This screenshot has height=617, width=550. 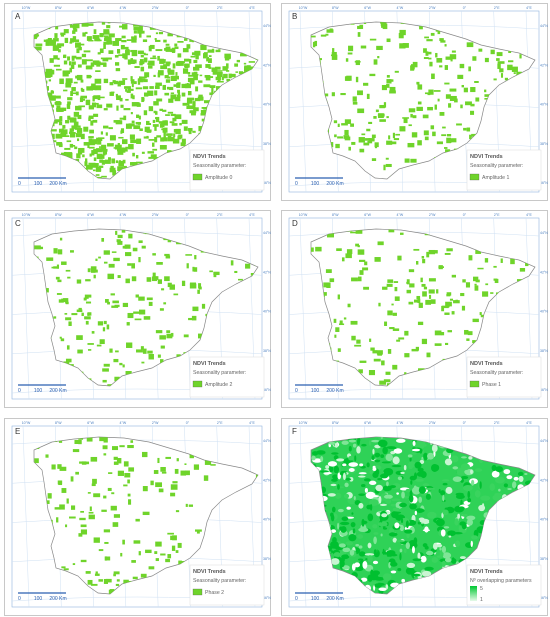 What do you see at coordinates (465, 423) in the screenshot?
I see `longitude-label: 0°` at bounding box center [465, 423].